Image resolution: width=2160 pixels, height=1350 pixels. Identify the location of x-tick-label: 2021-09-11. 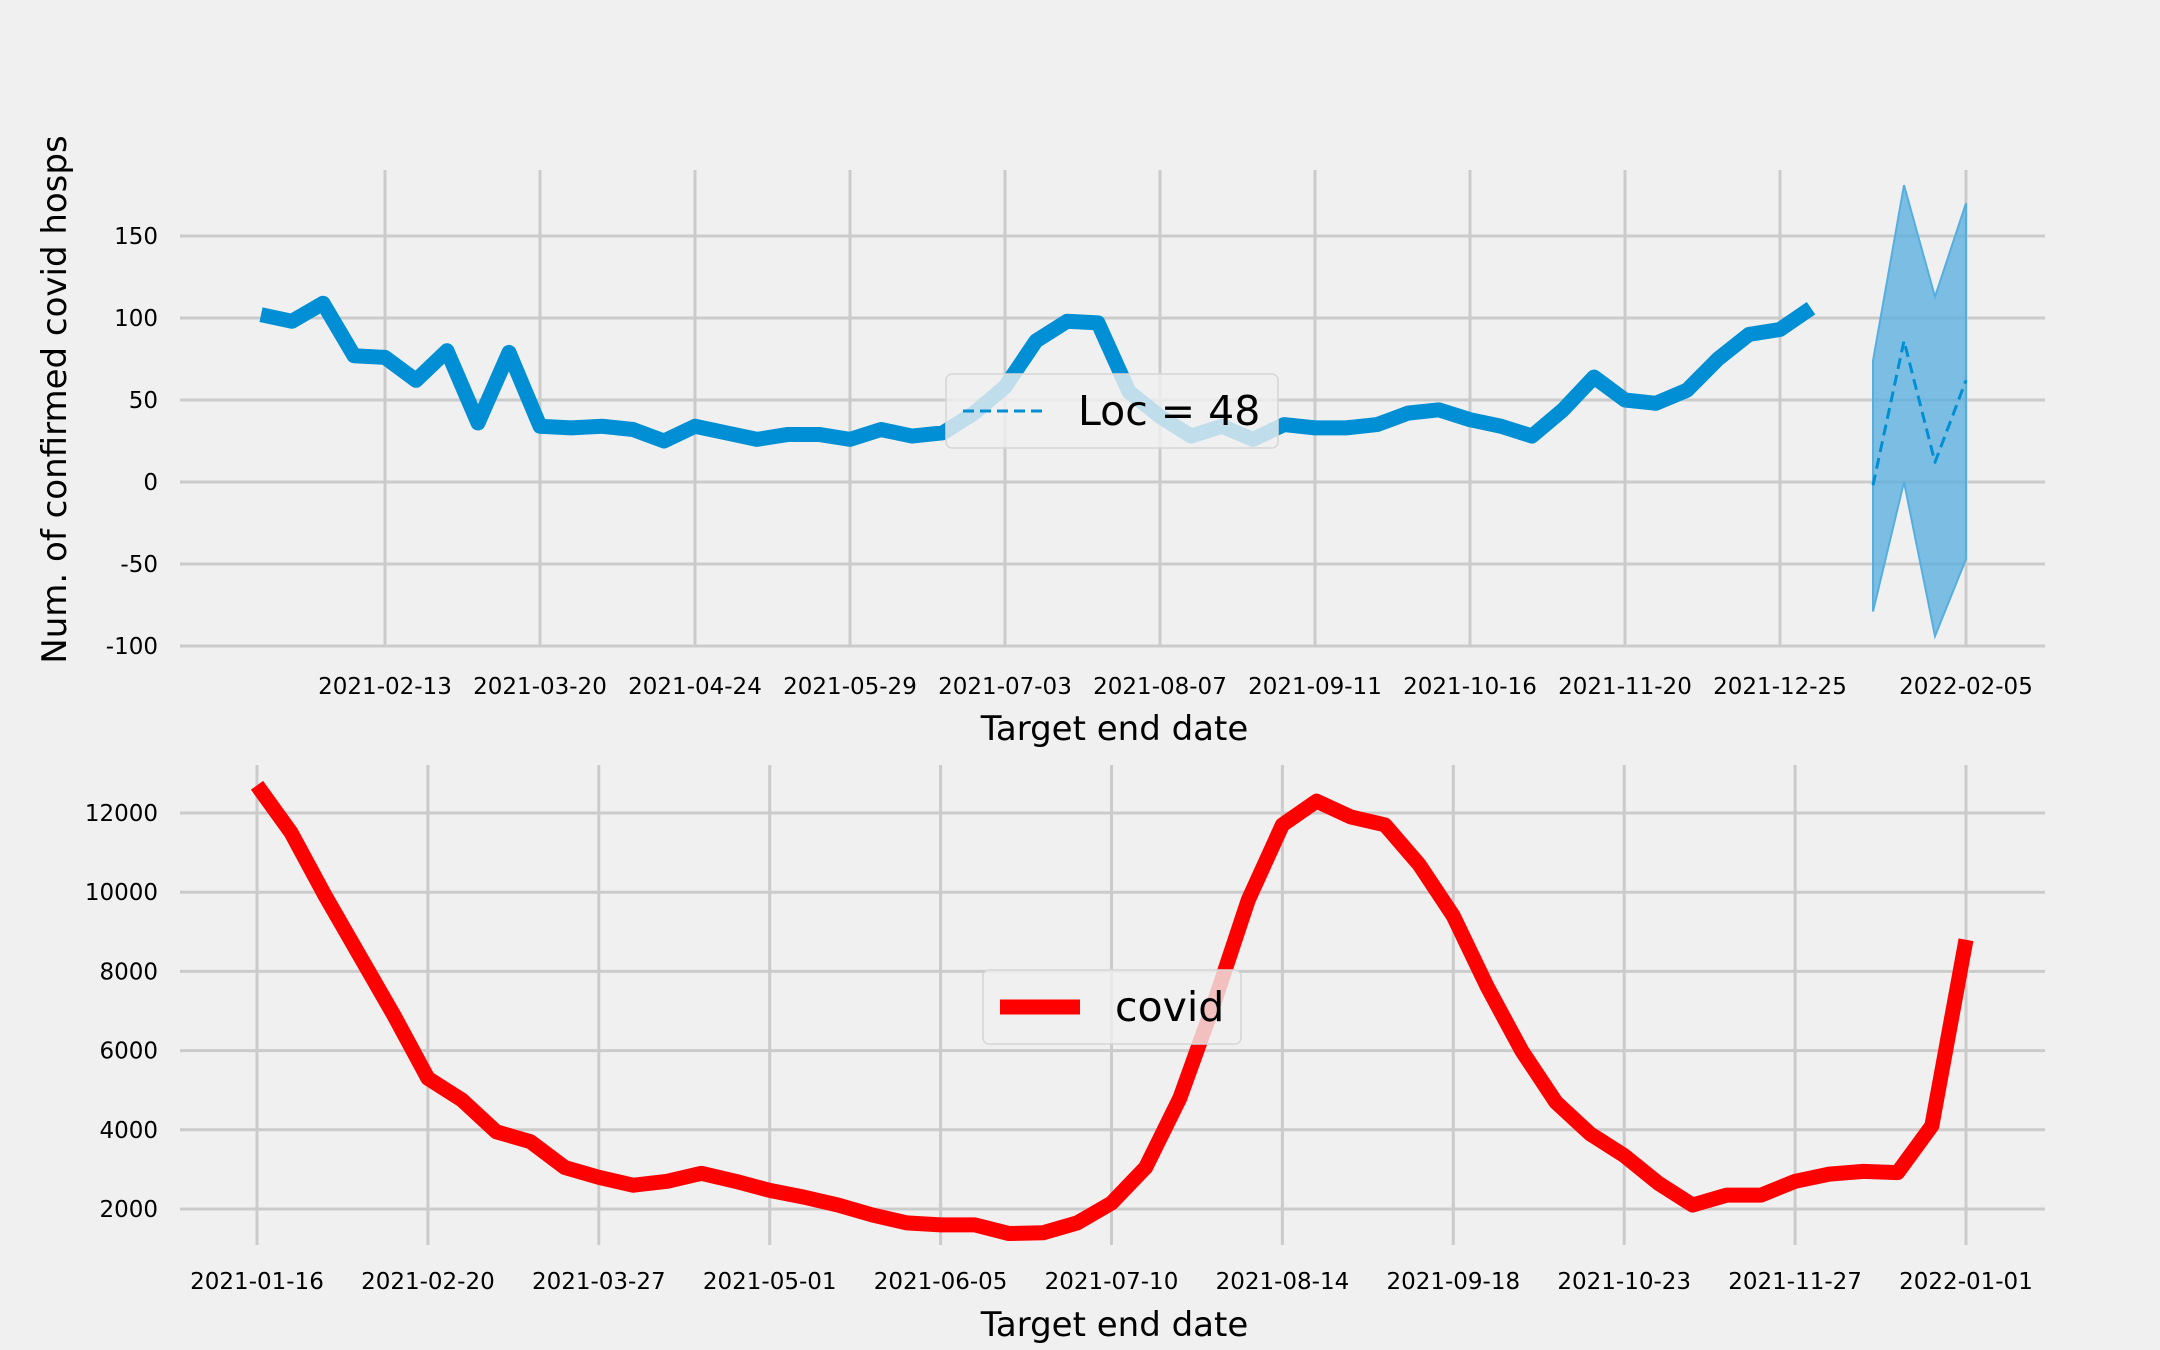
(1315, 687).